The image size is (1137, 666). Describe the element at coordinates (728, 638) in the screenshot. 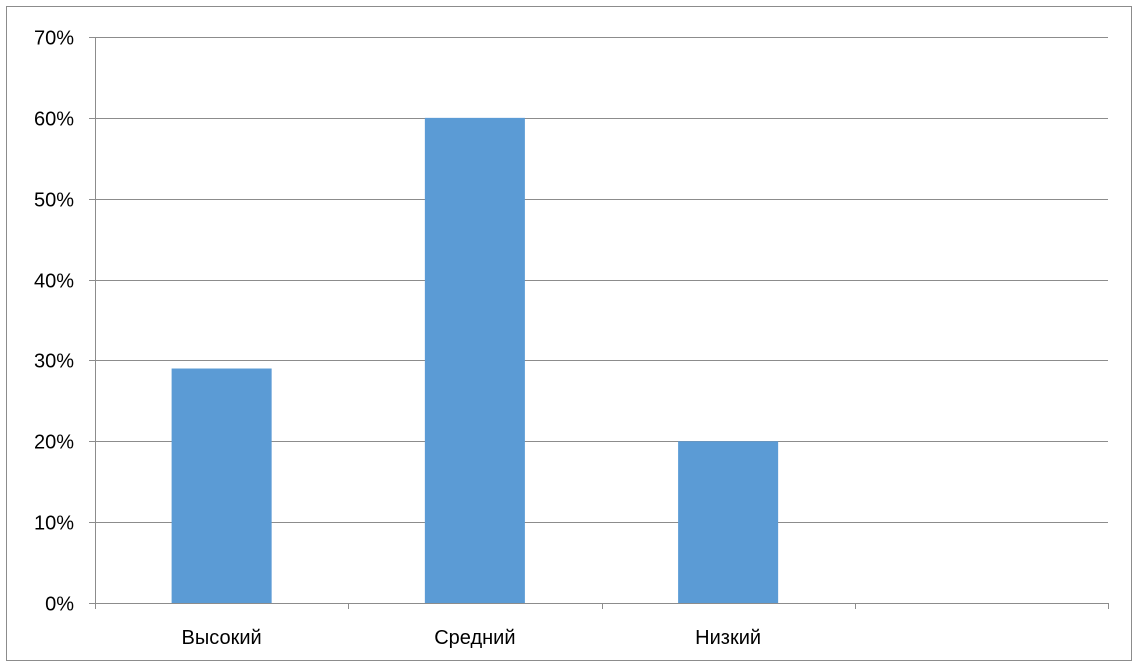

I see `x-tick-label: Низкий` at that location.